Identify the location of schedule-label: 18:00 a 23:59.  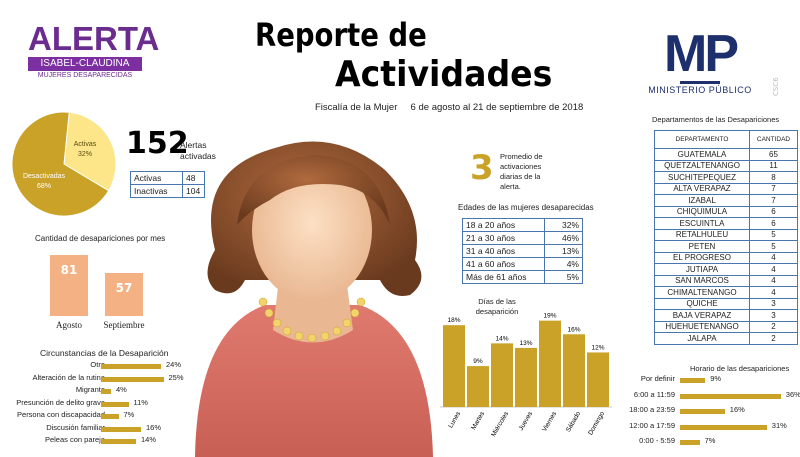
(652, 409).